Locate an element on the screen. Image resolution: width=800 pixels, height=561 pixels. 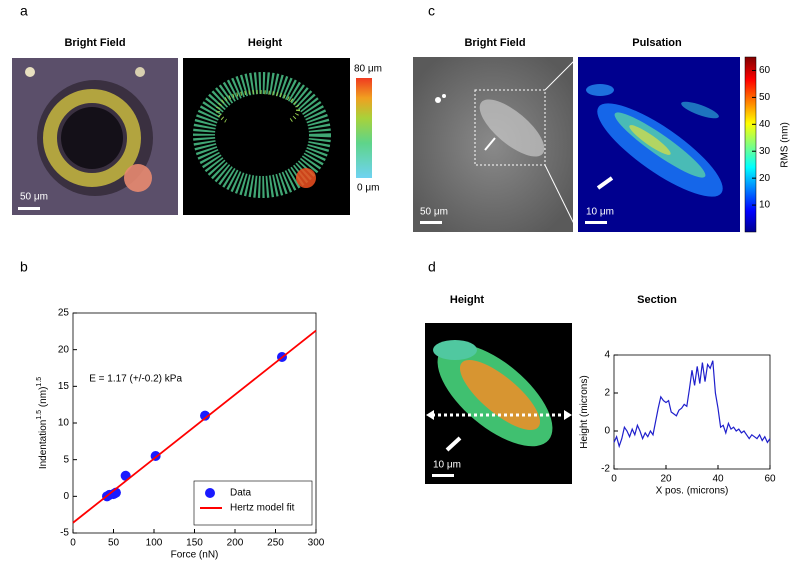
legend-box is located at coordinates (253, 503).